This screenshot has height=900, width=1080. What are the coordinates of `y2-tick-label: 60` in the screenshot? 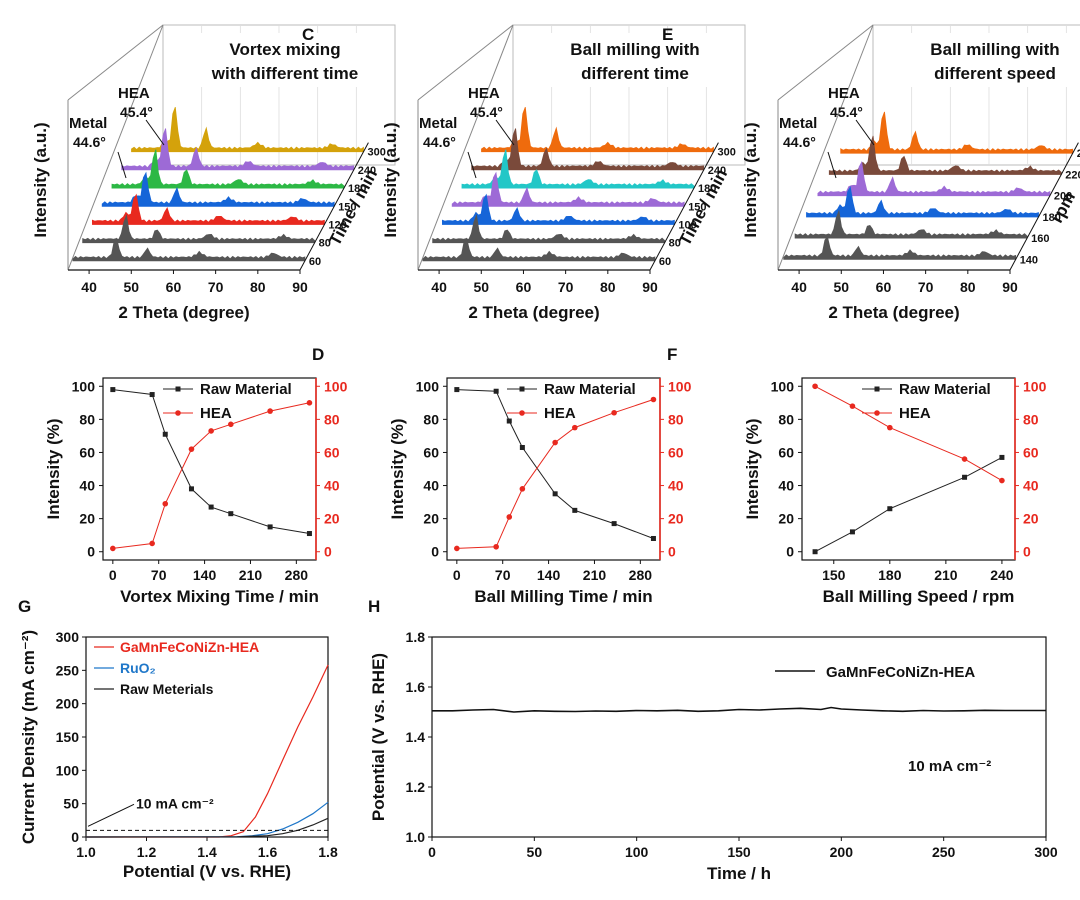 It's located at (676, 452).